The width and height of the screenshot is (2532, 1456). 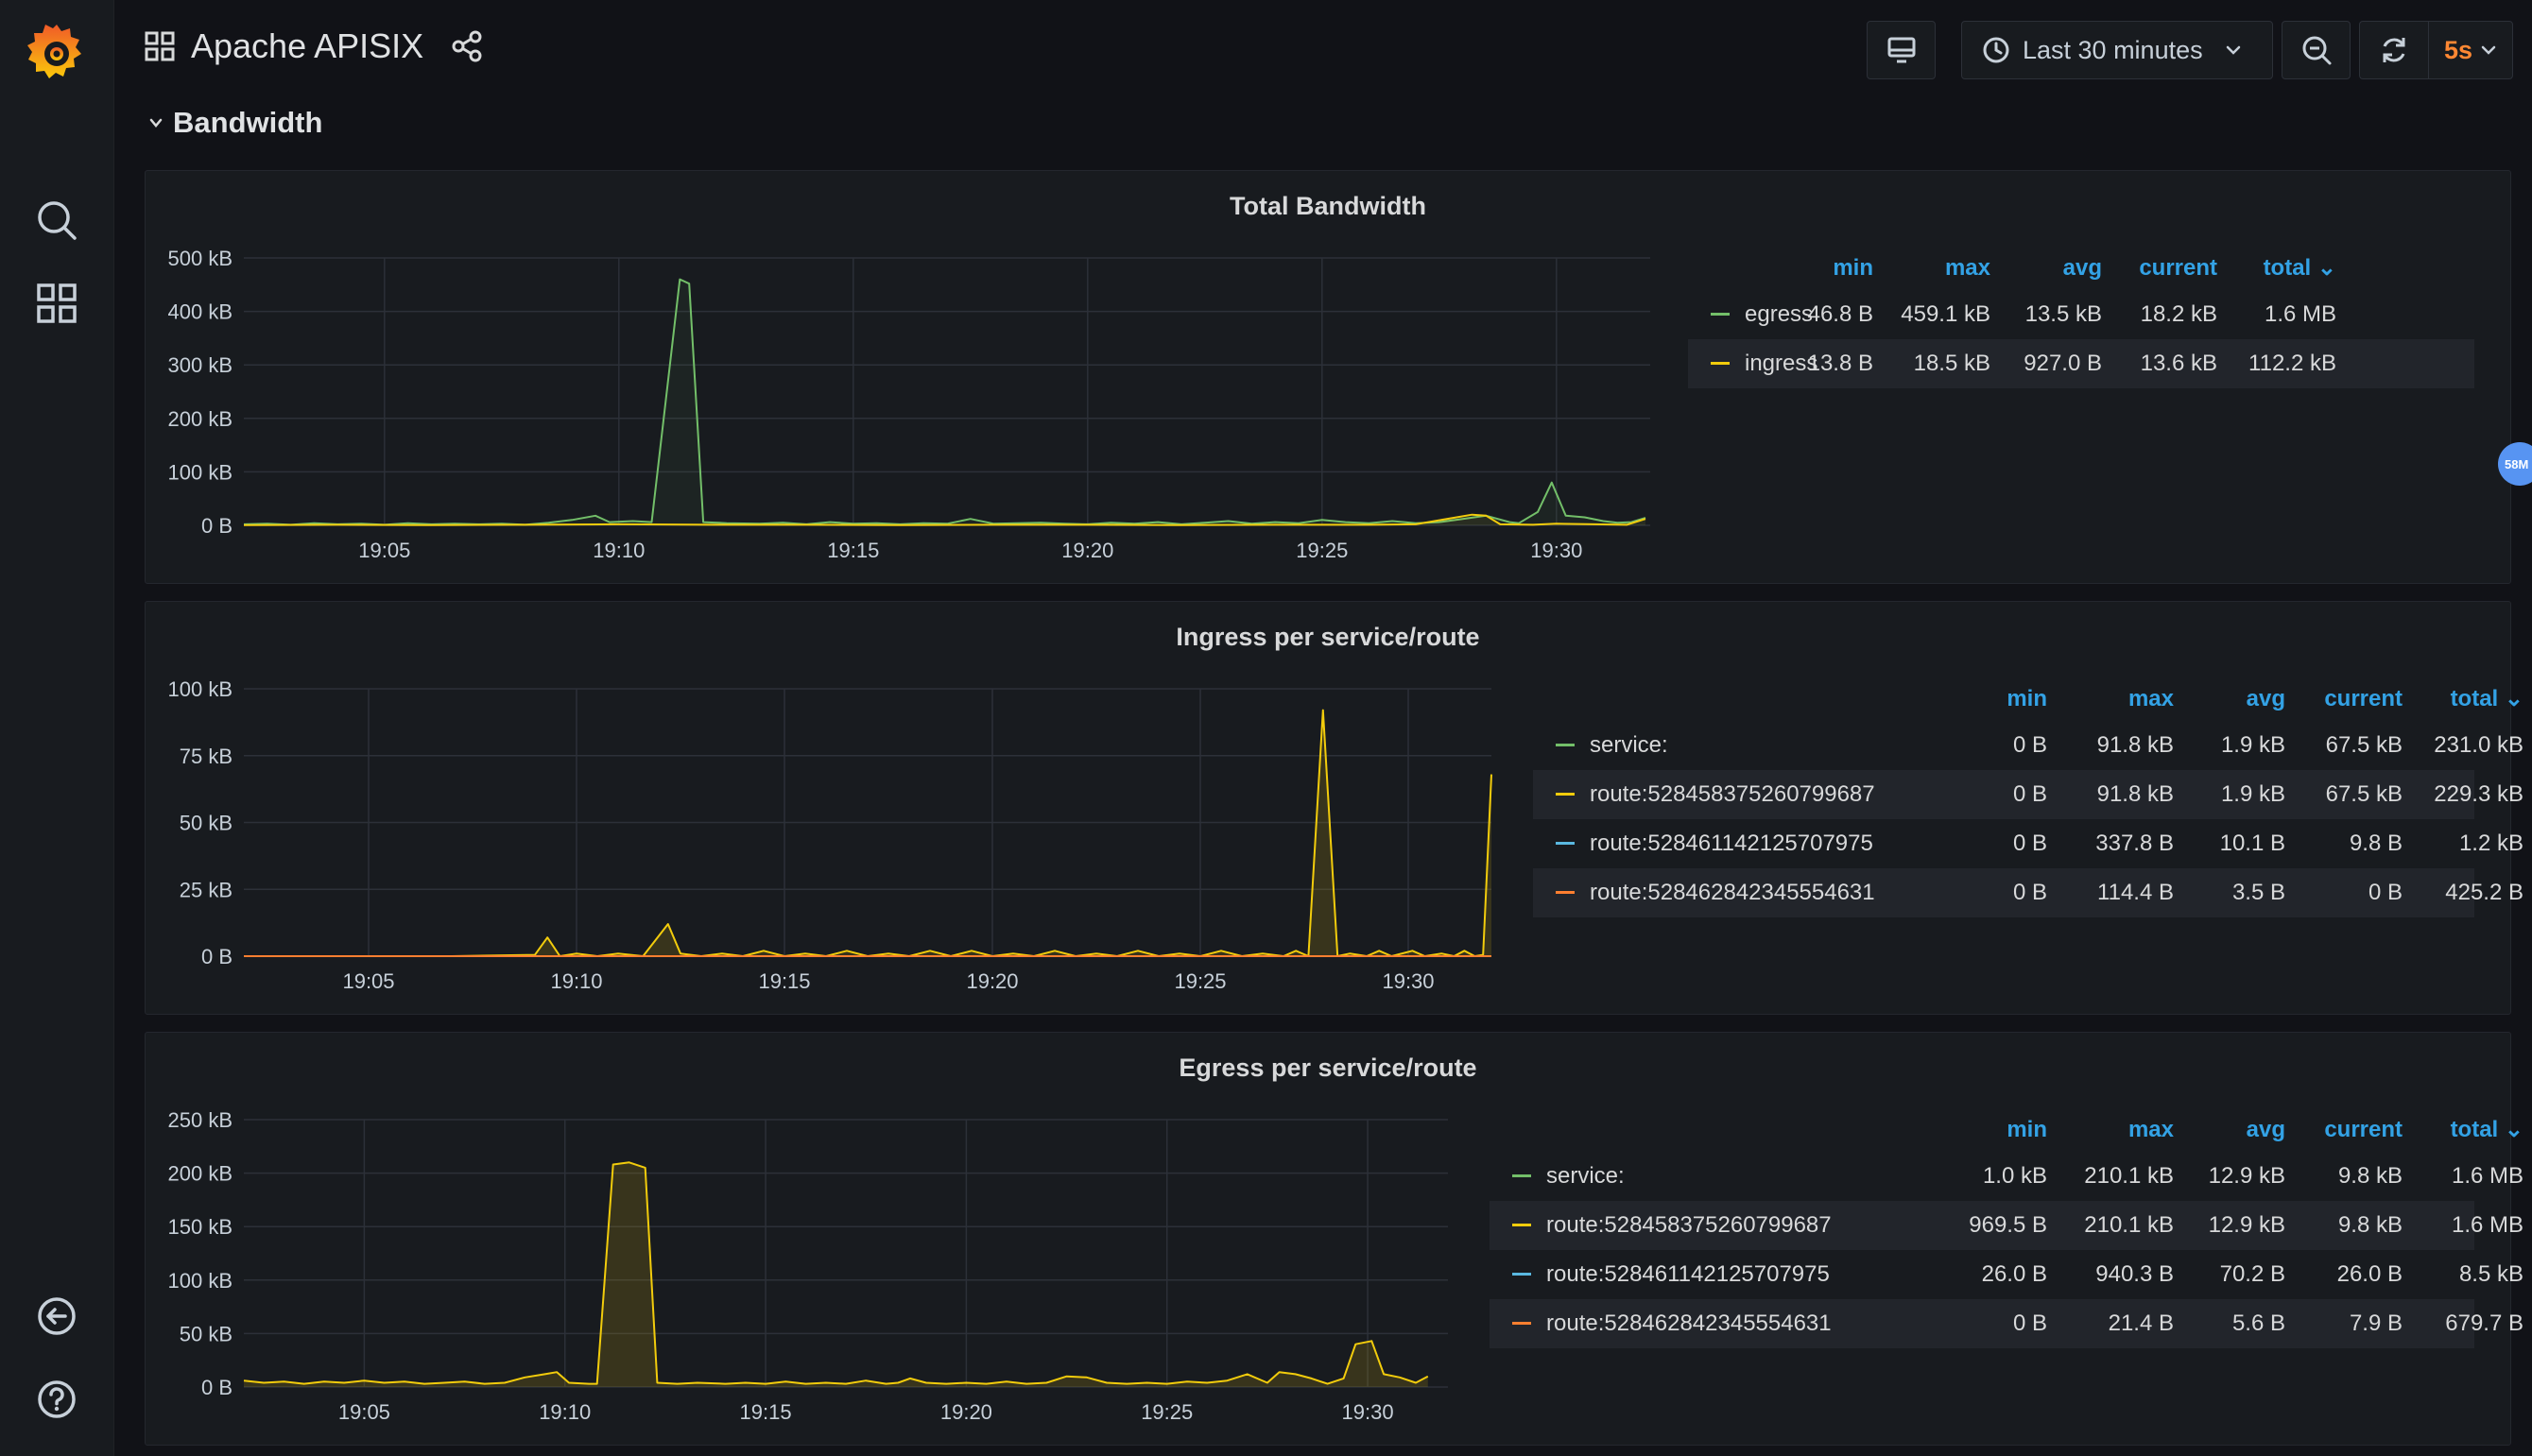 I want to click on time-picker-button: Last 30 minutes, so click(x=2117, y=50).